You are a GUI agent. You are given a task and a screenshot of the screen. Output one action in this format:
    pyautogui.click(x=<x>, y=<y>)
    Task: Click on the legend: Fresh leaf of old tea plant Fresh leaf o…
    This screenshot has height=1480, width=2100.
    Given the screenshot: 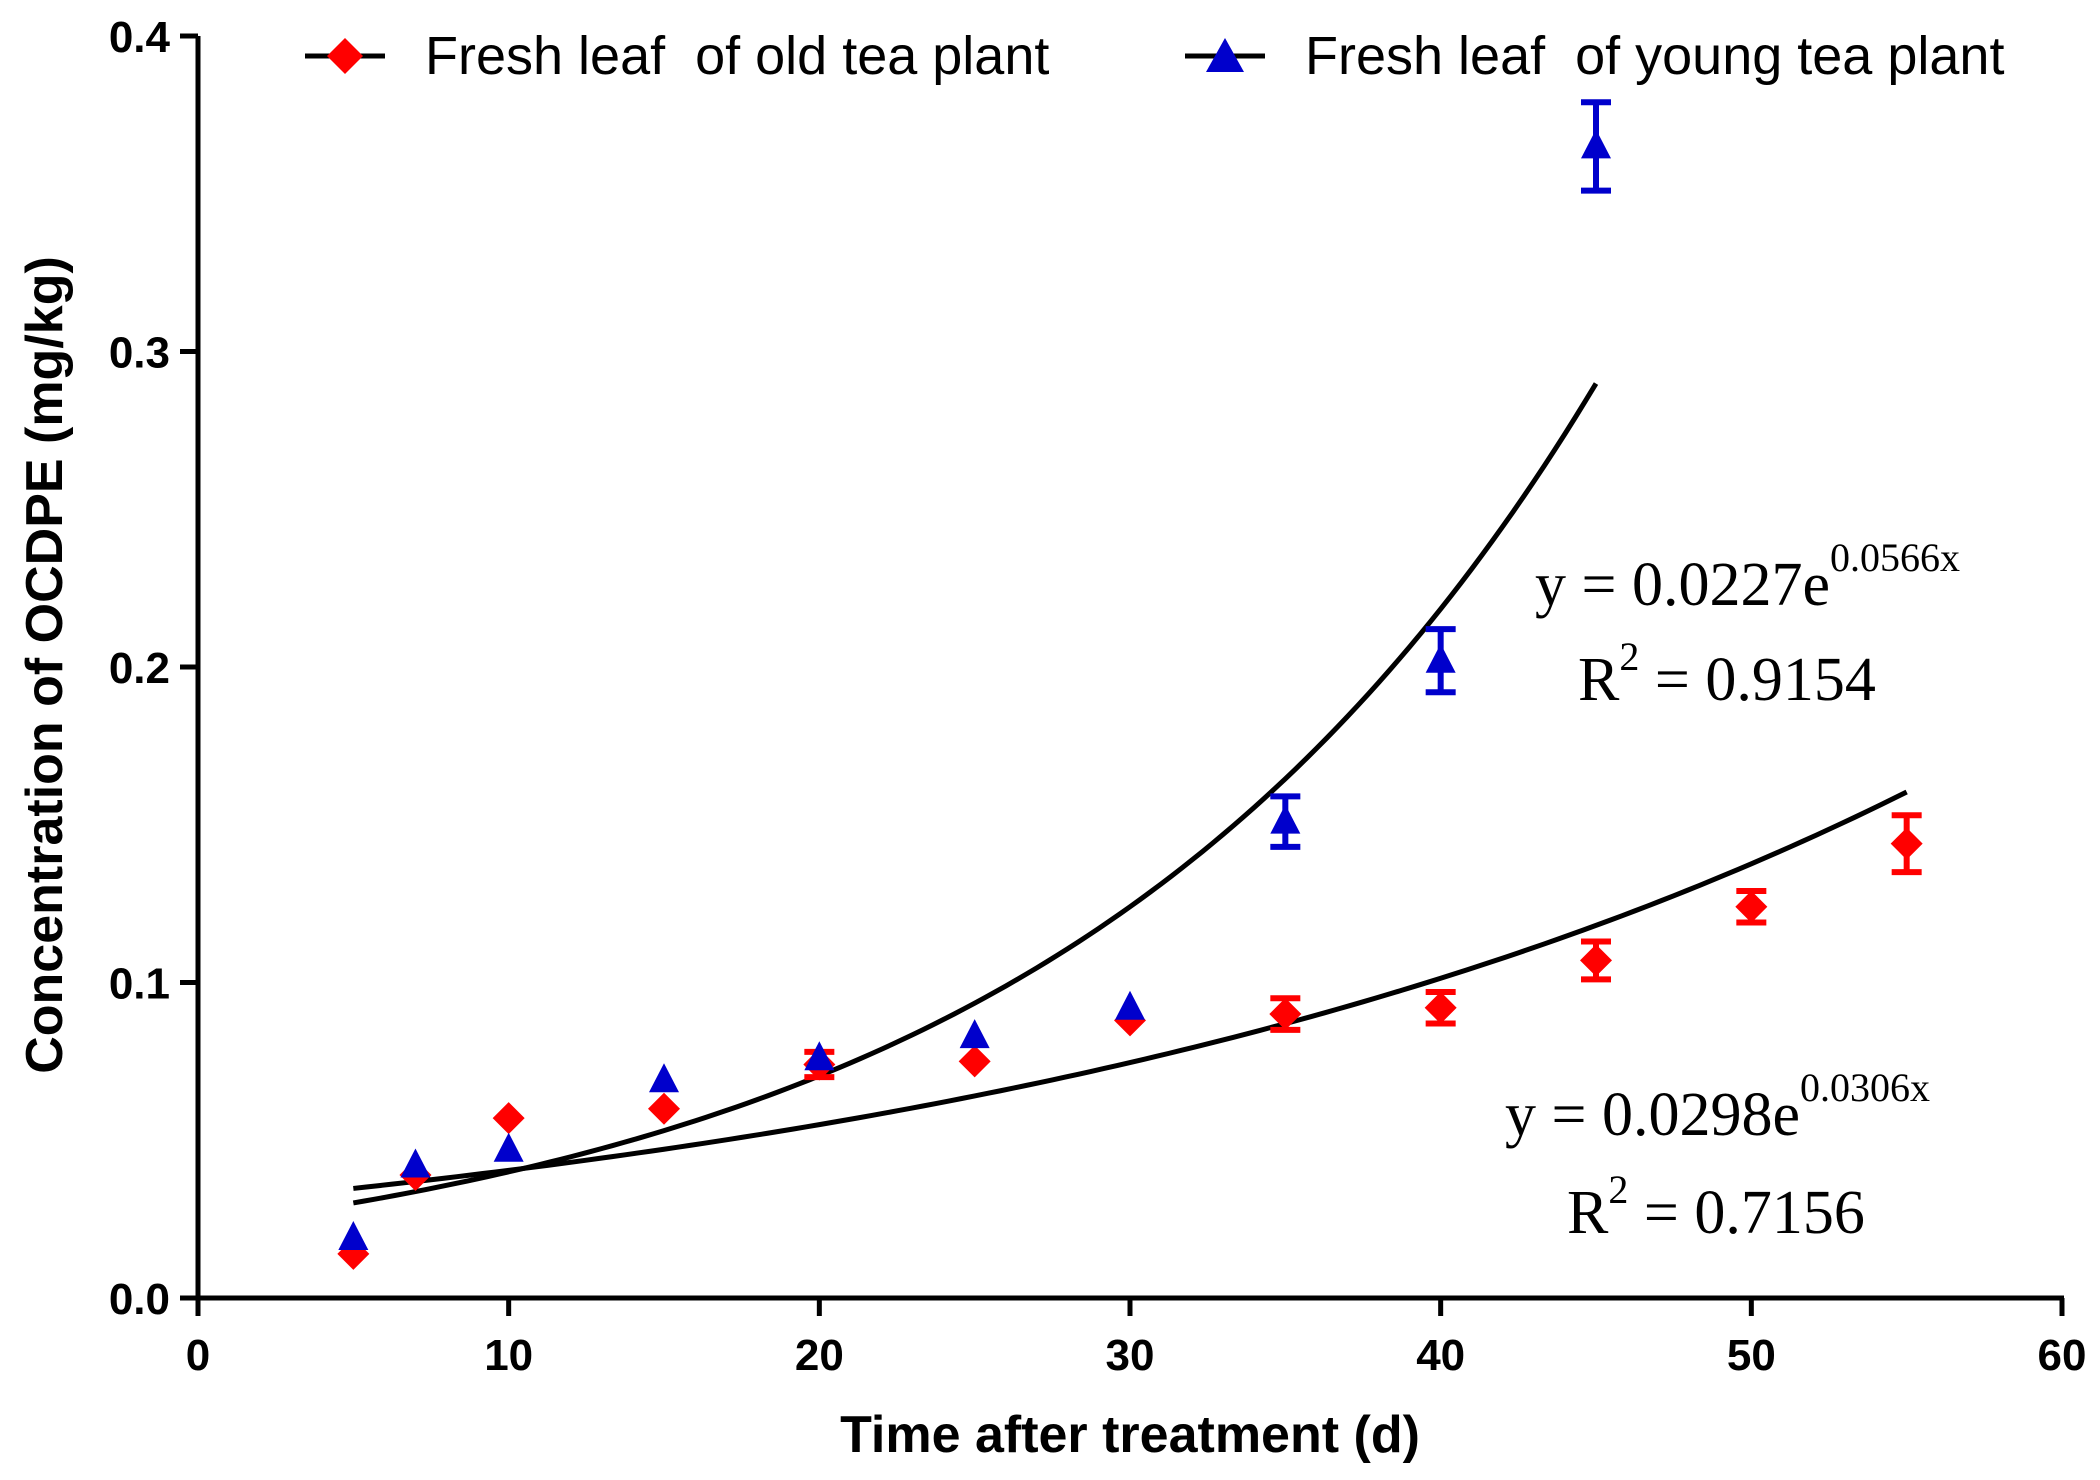 What is the action you would take?
    pyautogui.click(x=1154, y=56)
    